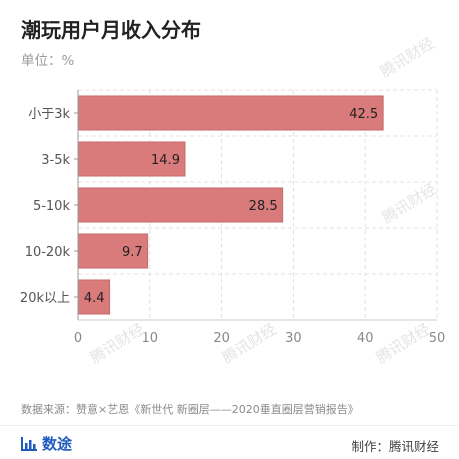  I want to click on data-source-note: 数据来源：赞意×艺恩《新世代 新圈层——2020垂直圈层营销报告》, so click(190, 409).